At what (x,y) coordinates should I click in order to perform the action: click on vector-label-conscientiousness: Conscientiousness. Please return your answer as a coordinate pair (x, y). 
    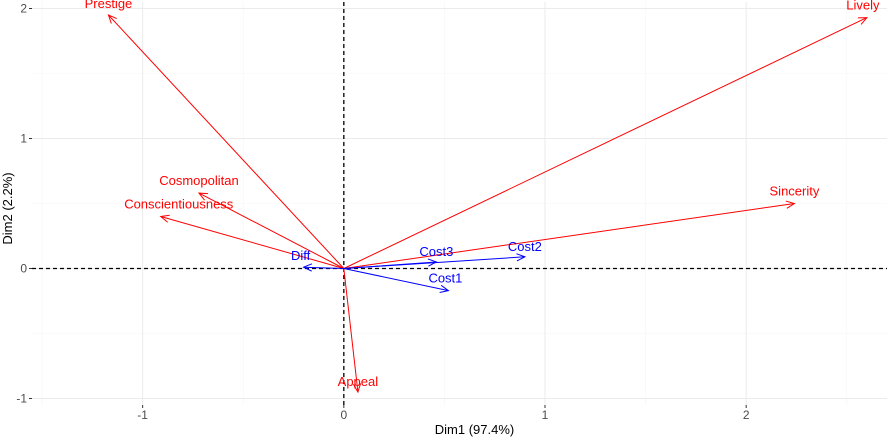
    Looking at the image, I should click on (179, 204).